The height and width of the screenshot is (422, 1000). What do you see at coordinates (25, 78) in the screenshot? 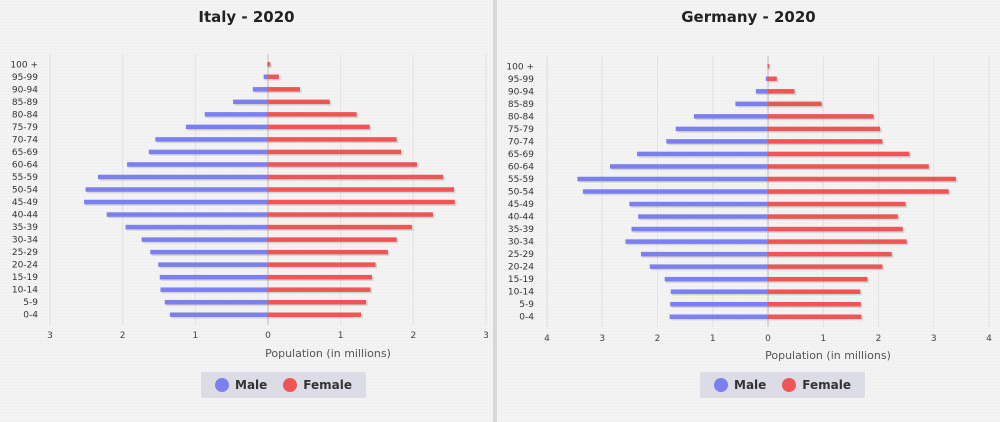
I see `y-tick-label: 95-99` at bounding box center [25, 78].